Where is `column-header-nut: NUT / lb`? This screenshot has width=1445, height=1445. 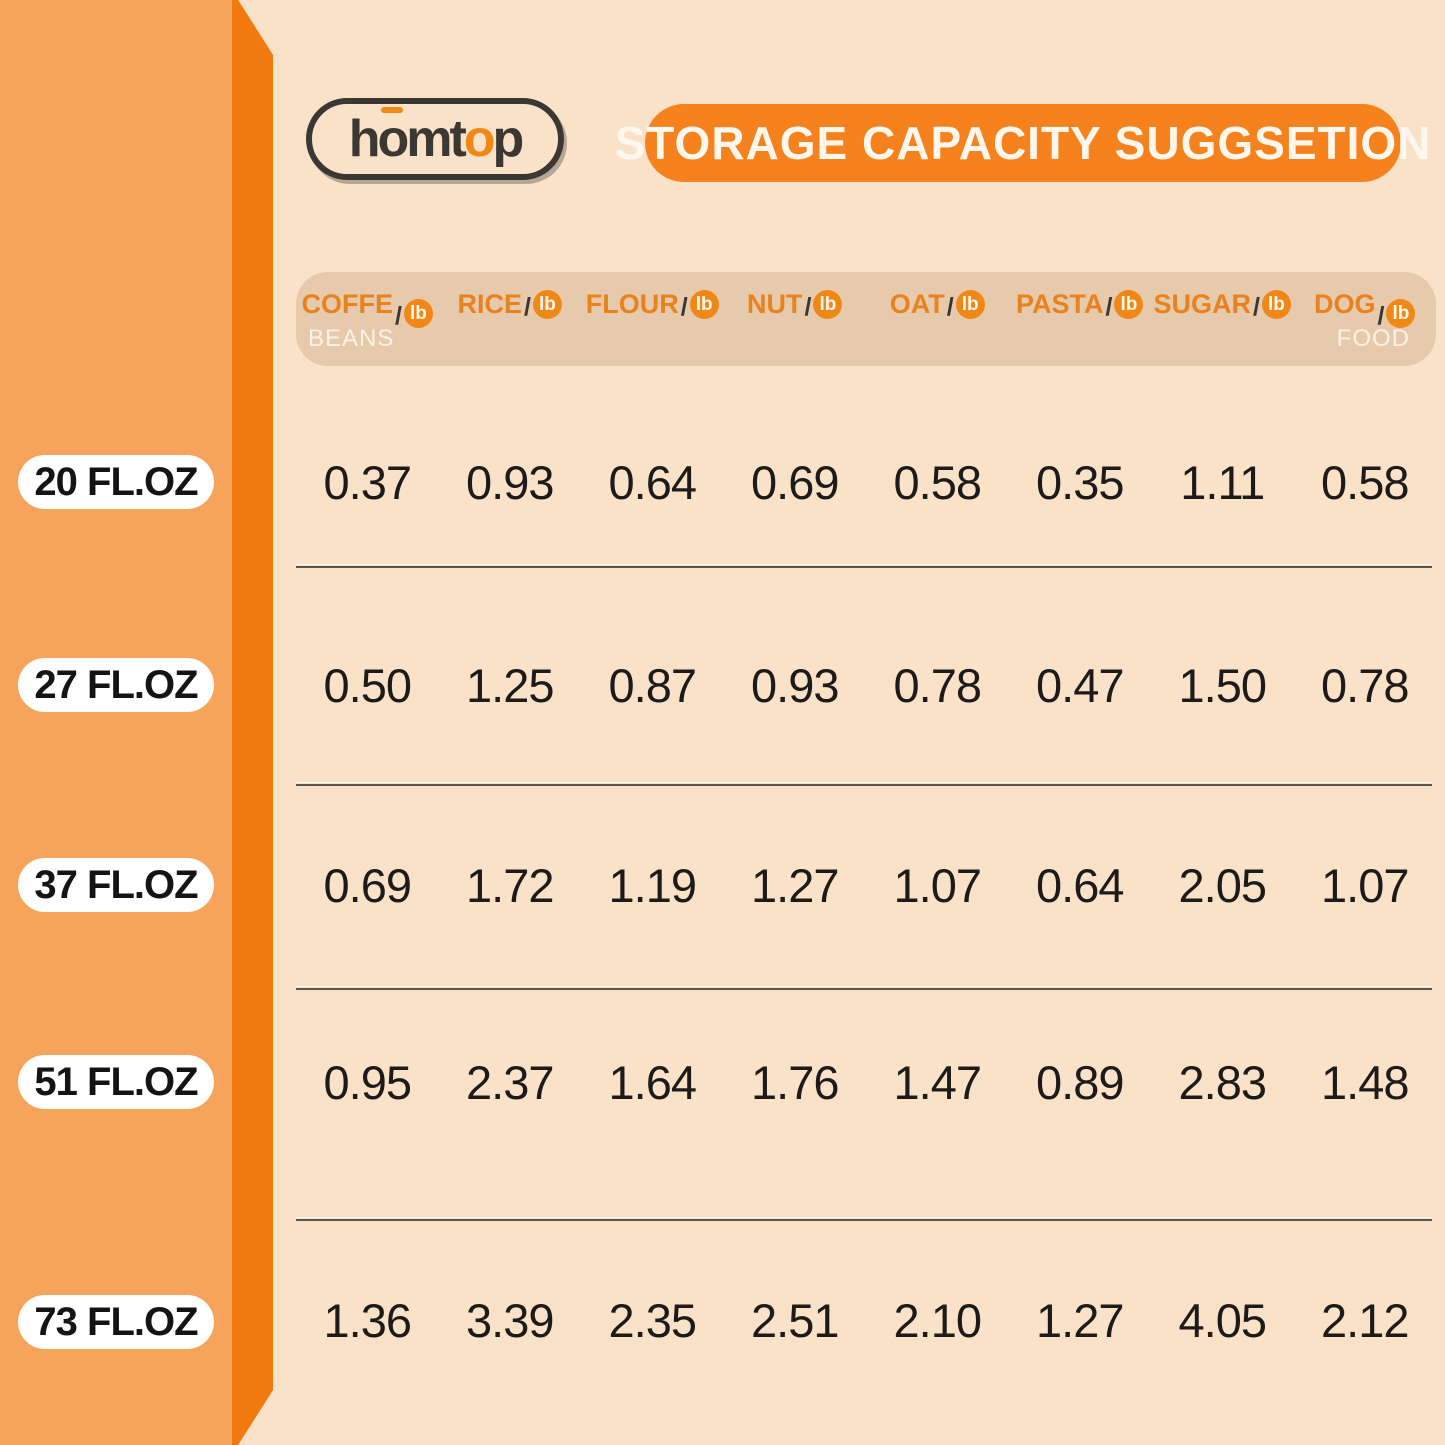 column-header-nut: NUT / lb is located at coordinates (795, 319).